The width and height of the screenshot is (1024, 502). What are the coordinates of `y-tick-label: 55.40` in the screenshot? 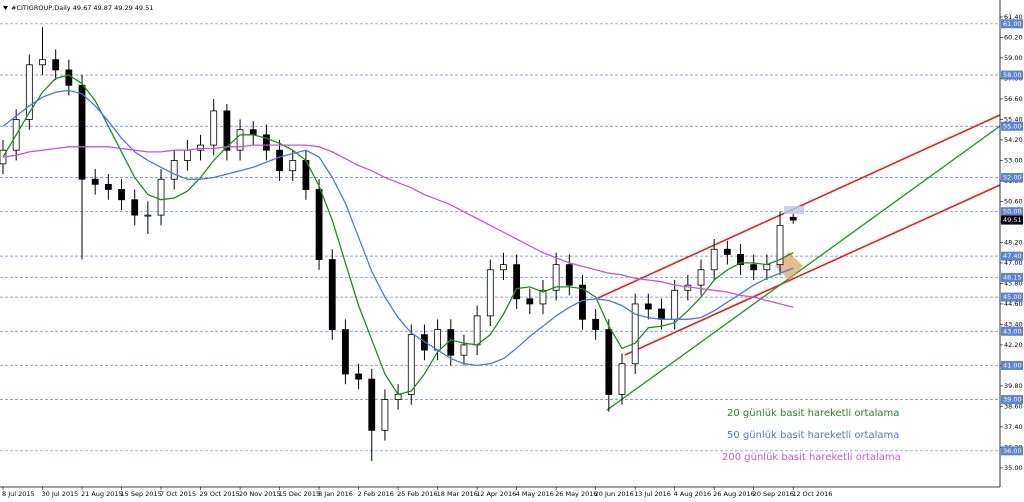 It's located at (1013, 119).